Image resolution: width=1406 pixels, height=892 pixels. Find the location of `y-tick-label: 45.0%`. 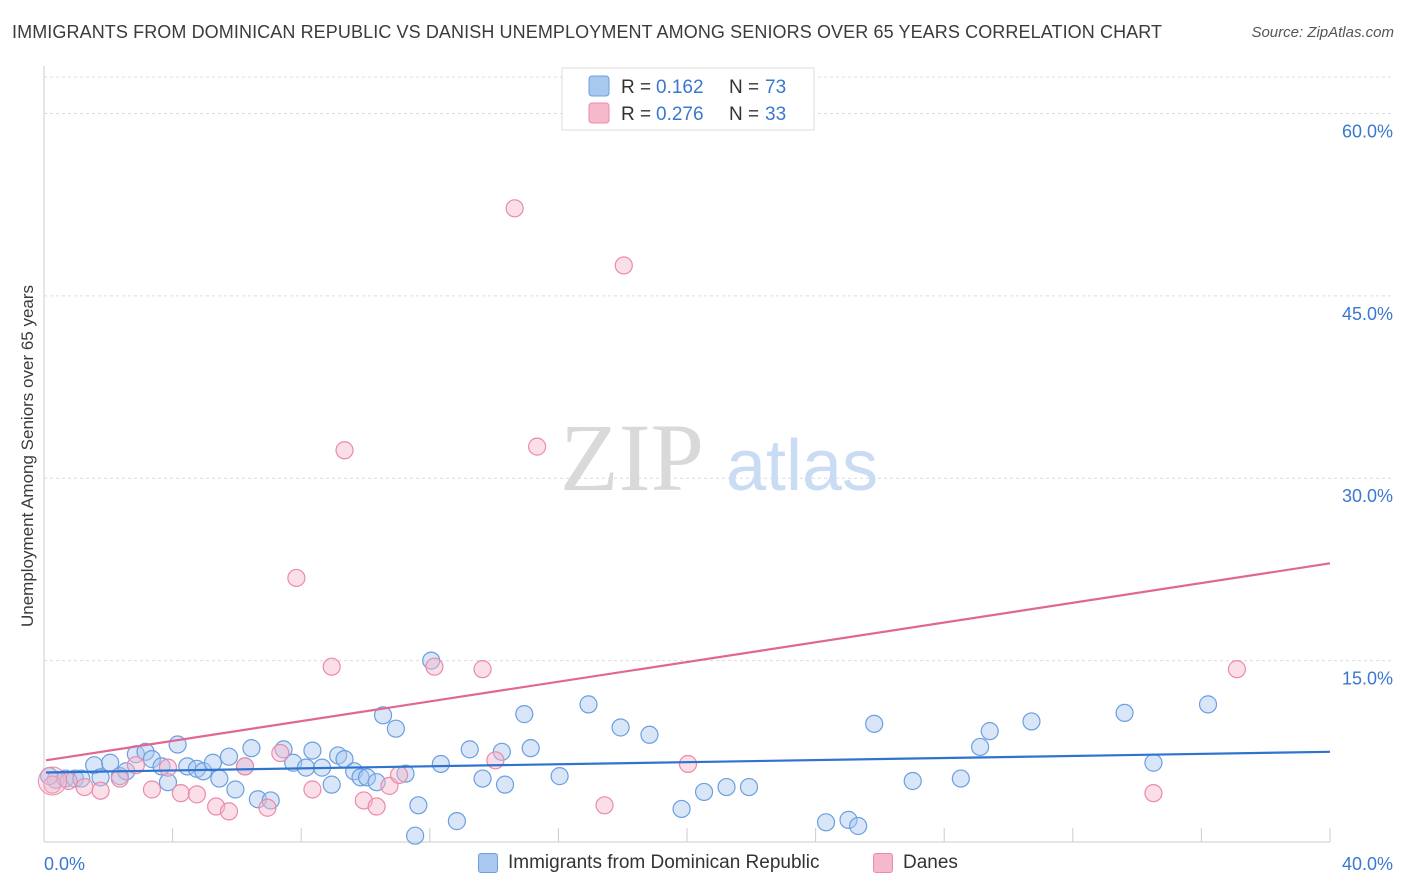

y-tick-label: 45.0% is located at coordinates (1367, 314).